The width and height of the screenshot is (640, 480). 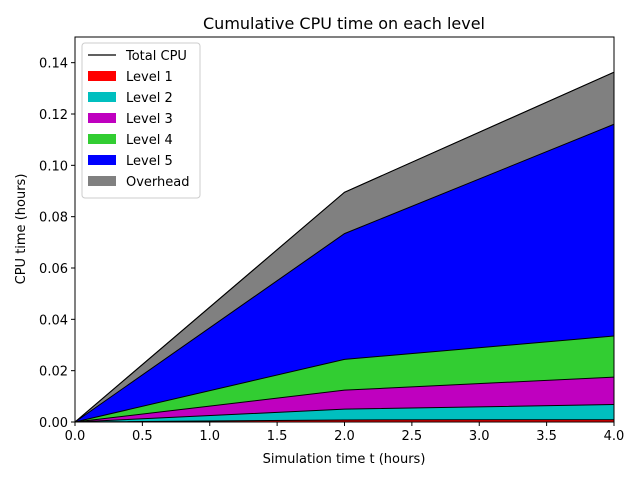 What do you see at coordinates (412, 436) in the screenshot?
I see `x-tick-label: 2.5` at bounding box center [412, 436].